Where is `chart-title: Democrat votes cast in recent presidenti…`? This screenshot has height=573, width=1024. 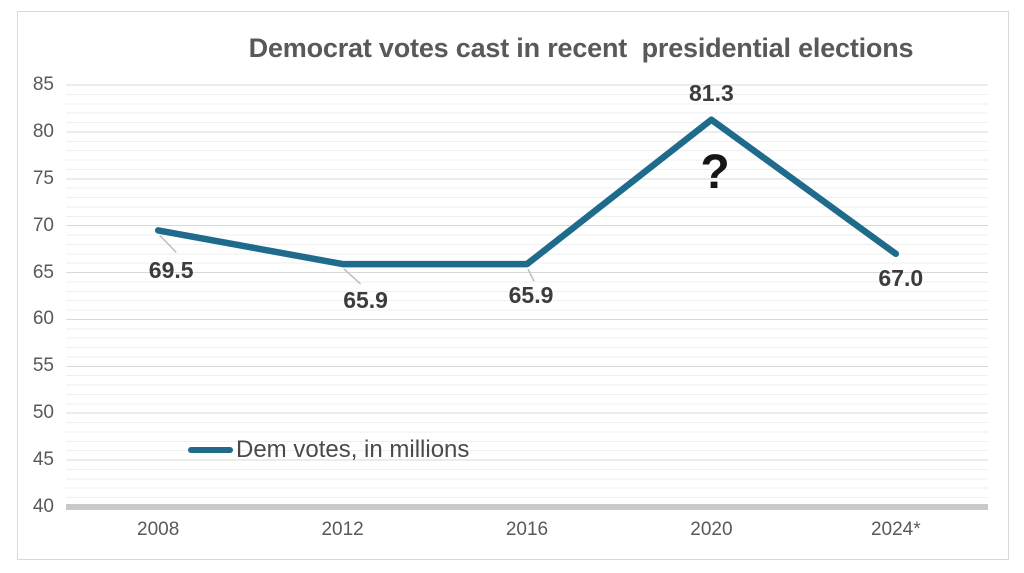 chart-title: Democrat votes cast in recent presidenti… is located at coordinates (581, 48).